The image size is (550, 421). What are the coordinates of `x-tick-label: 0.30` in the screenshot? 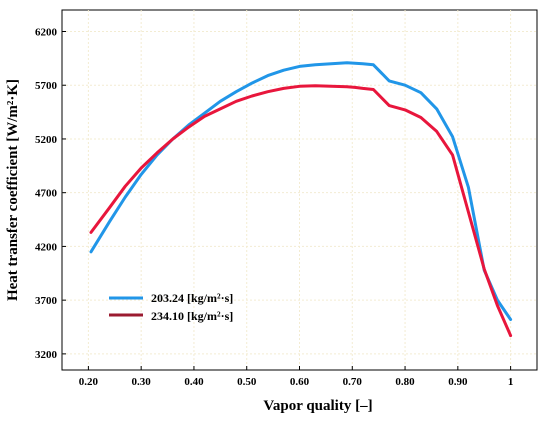 It's located at (142, 382).